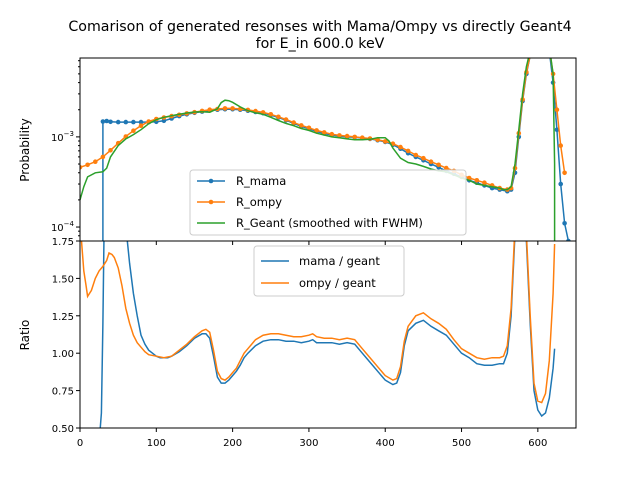 Image resolution: width=640 pixels, height=480 pixels. What do you see at coordinates (65, 151) in the screenshot?
I see `top-y-ticks: 10⁻⁴ 10⁻³` at bounding box center [65, 151].